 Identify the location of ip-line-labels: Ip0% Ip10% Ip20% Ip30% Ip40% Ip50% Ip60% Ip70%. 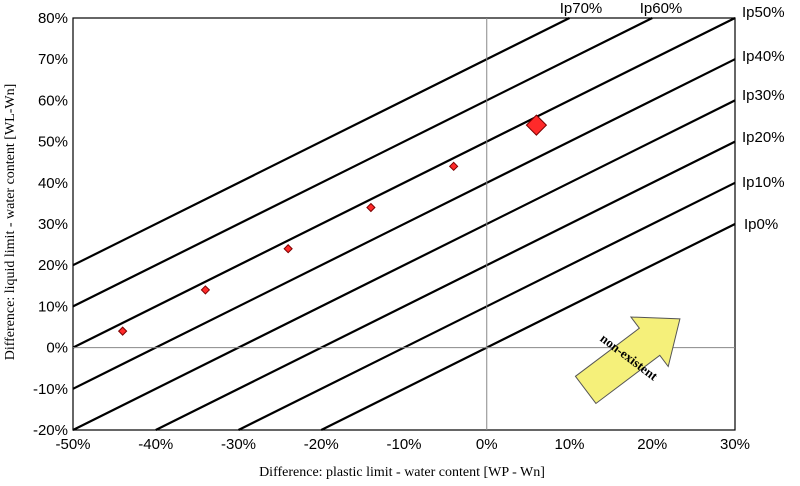
(672, 116).